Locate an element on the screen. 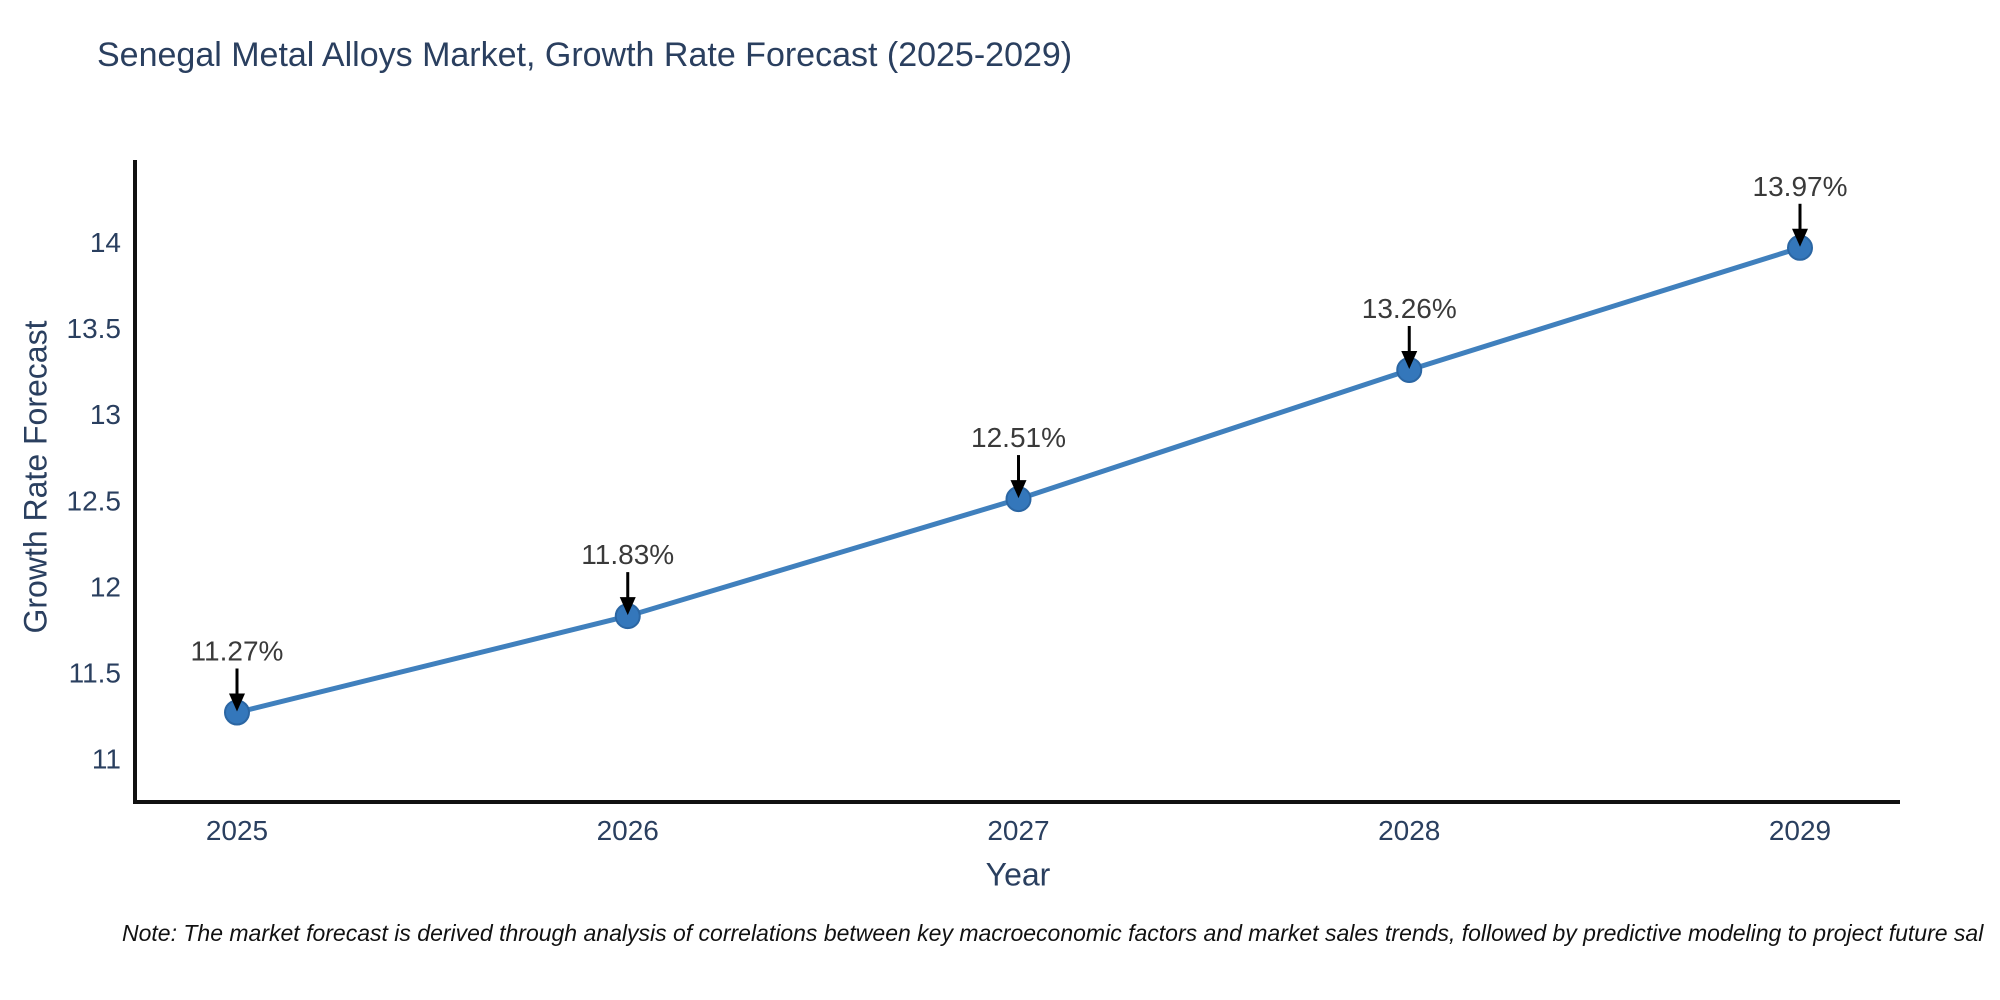  x-tick-label: 2028 is located at coordinates (1409, 830).